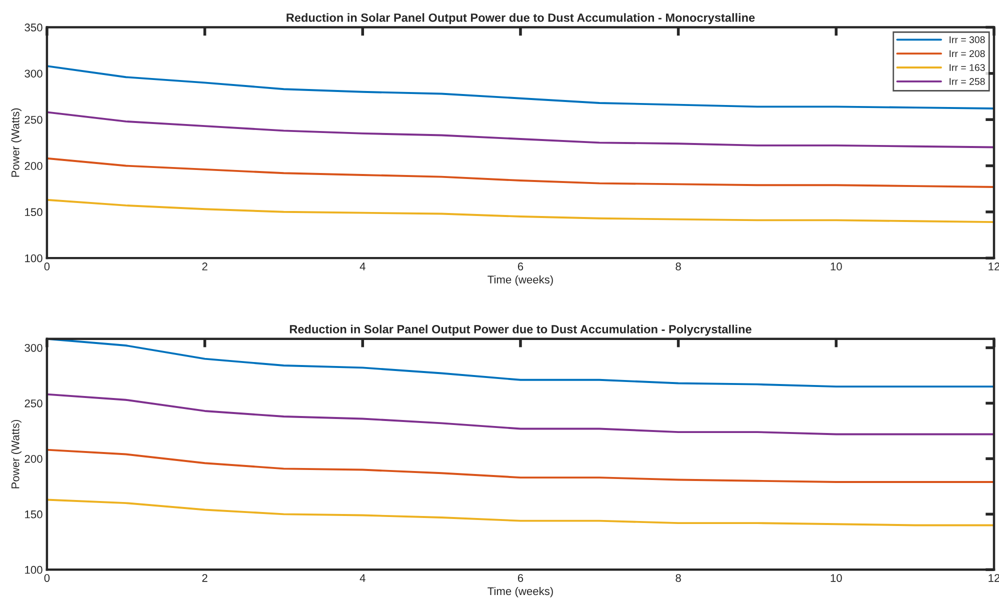 The width and height of the screenshot is (999, 606). Describe the element at coordinates (967, 40) in the screenshot. I see `legend-label: Irr = 308` at that location.